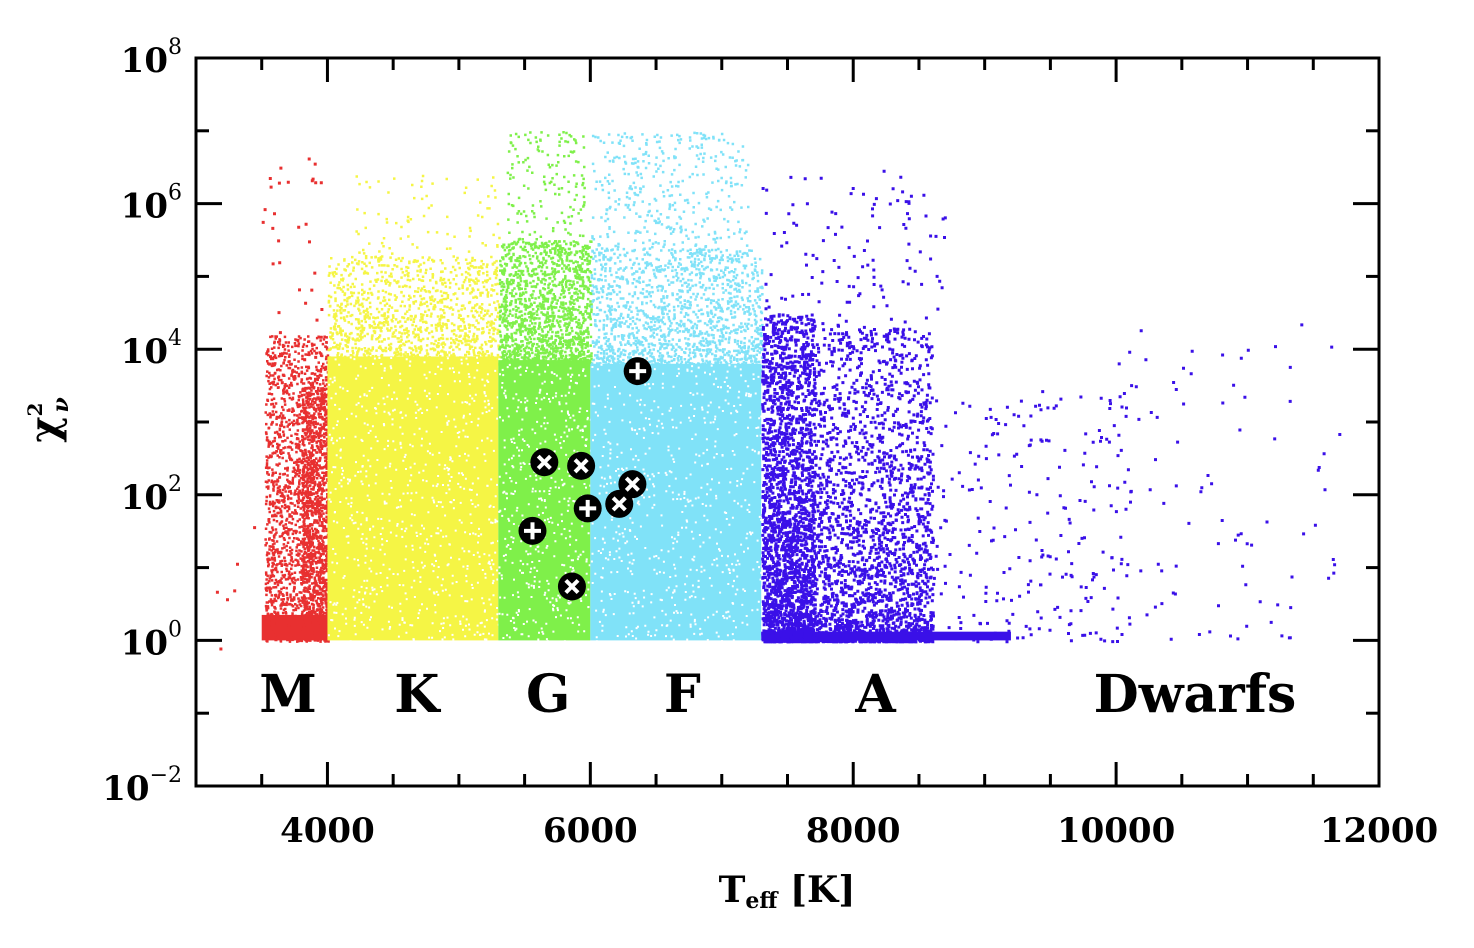  I want to click on x-tick-label: 10000, so click(1116, 831).